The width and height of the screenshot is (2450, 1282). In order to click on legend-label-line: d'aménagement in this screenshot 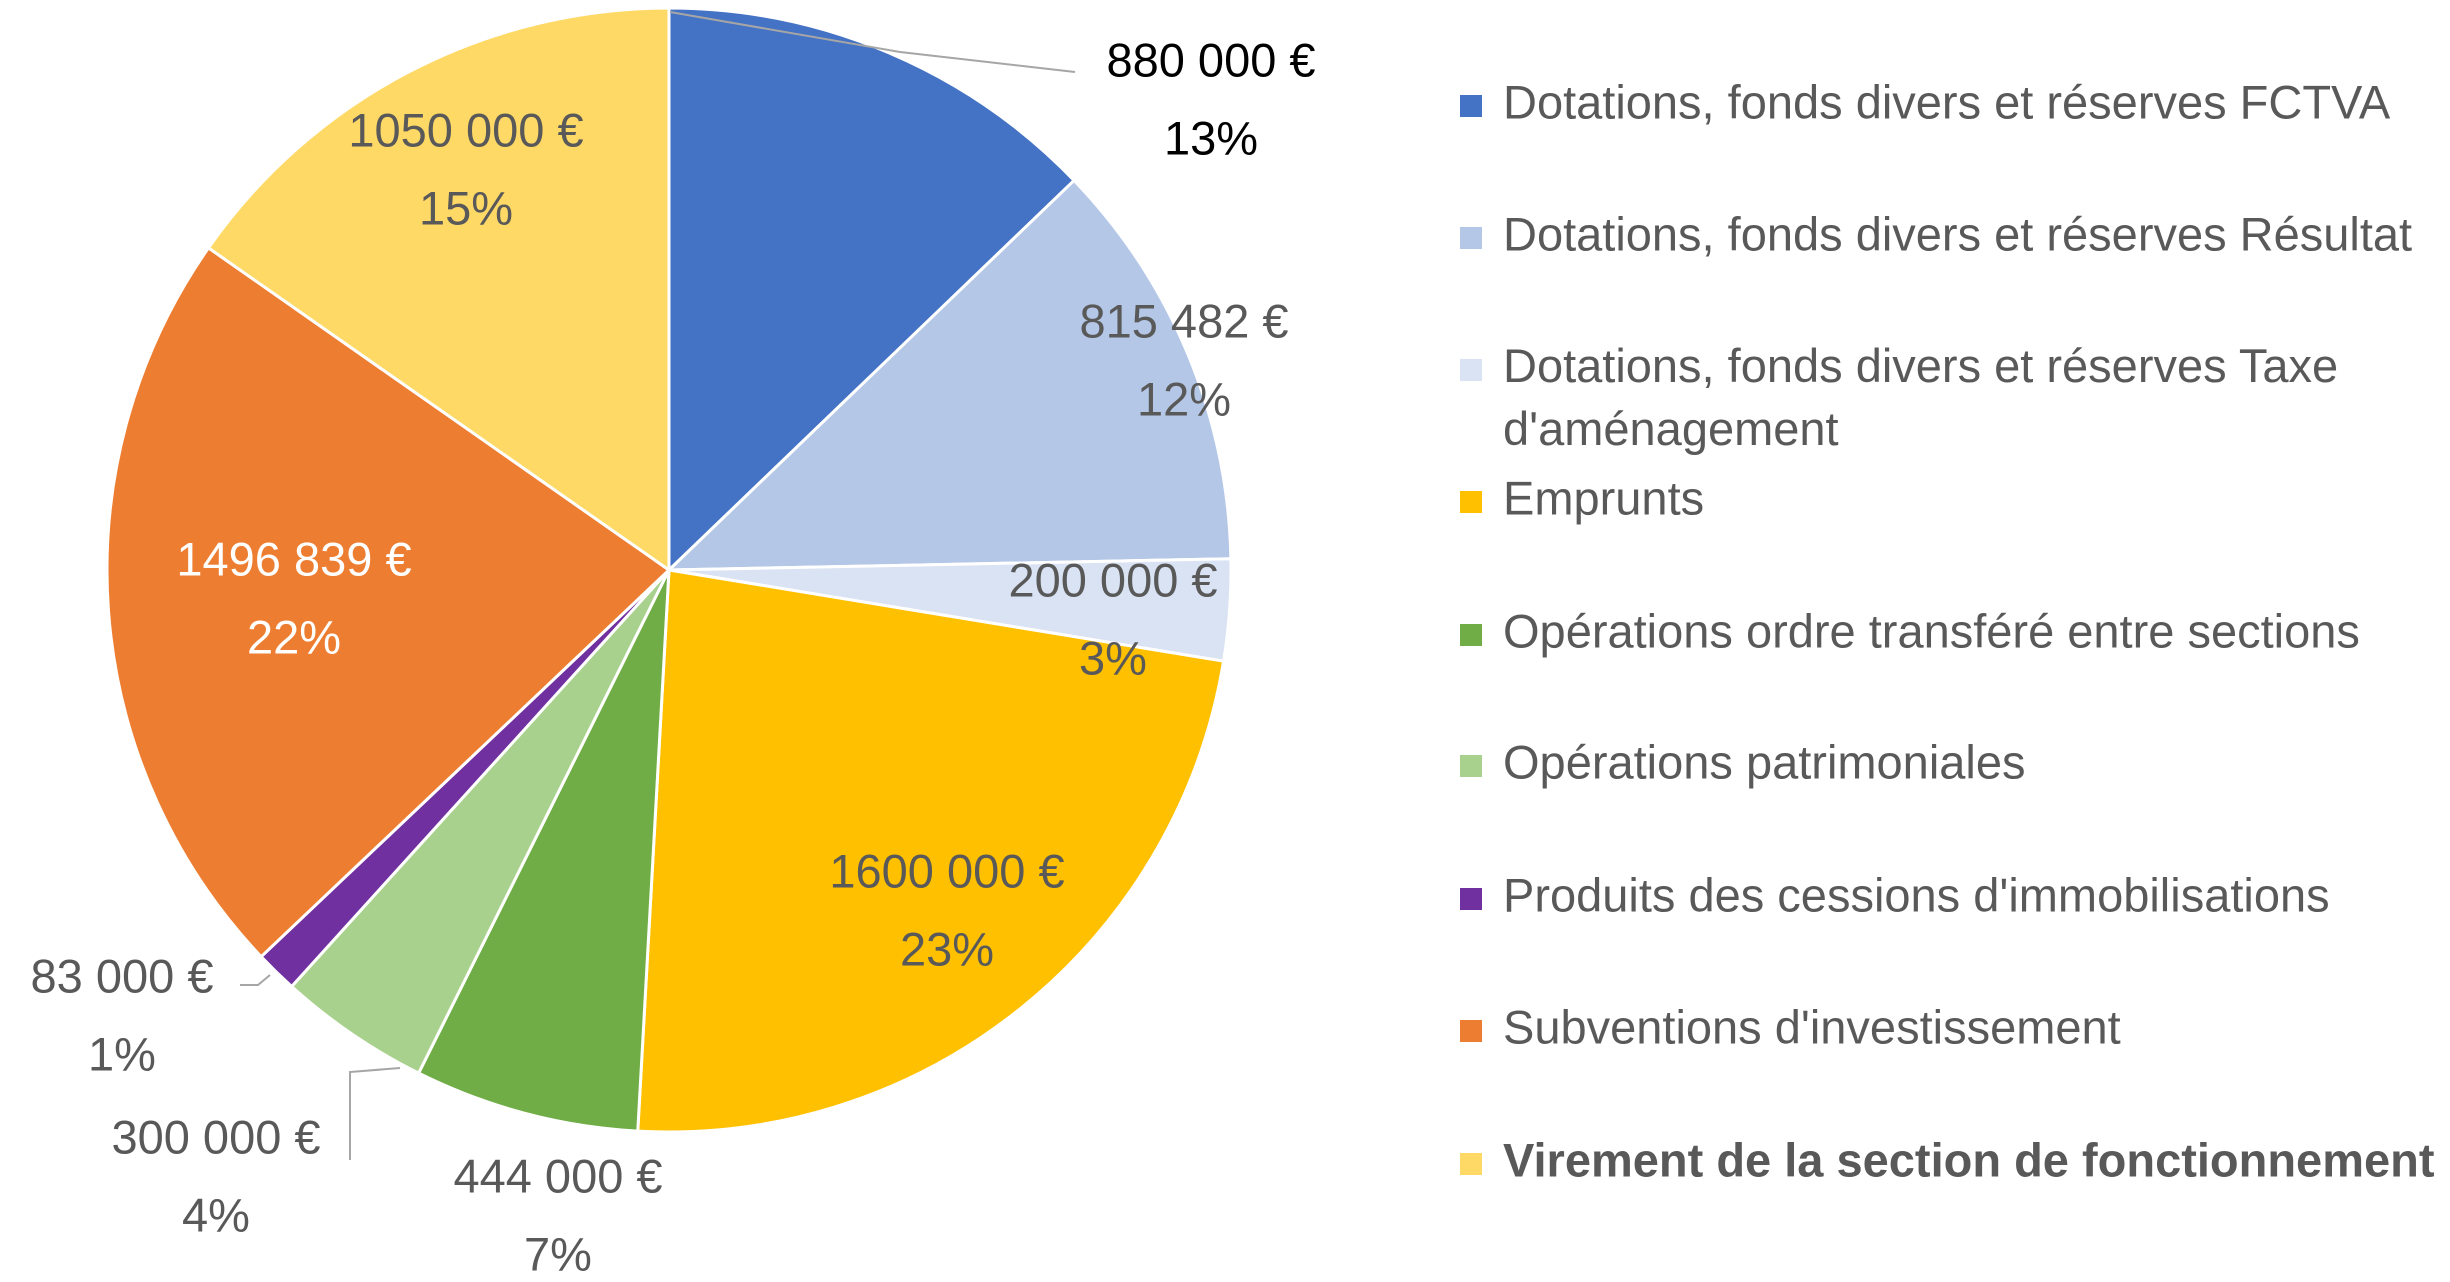, I will do `click(1671, 428)`.